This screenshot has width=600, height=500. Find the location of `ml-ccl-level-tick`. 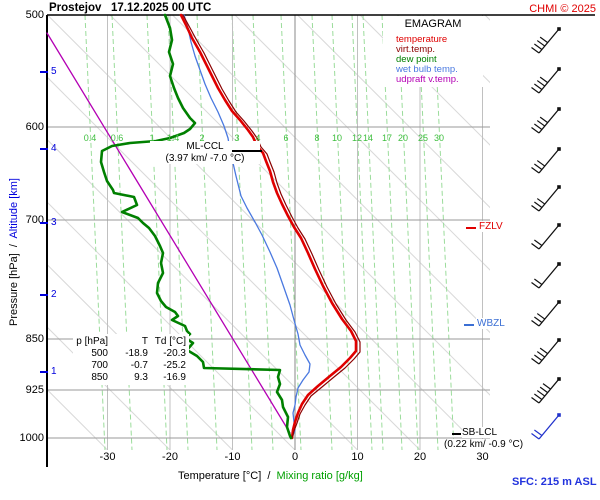

ml-ccl-level-tick is located at coordinates (247, 151).